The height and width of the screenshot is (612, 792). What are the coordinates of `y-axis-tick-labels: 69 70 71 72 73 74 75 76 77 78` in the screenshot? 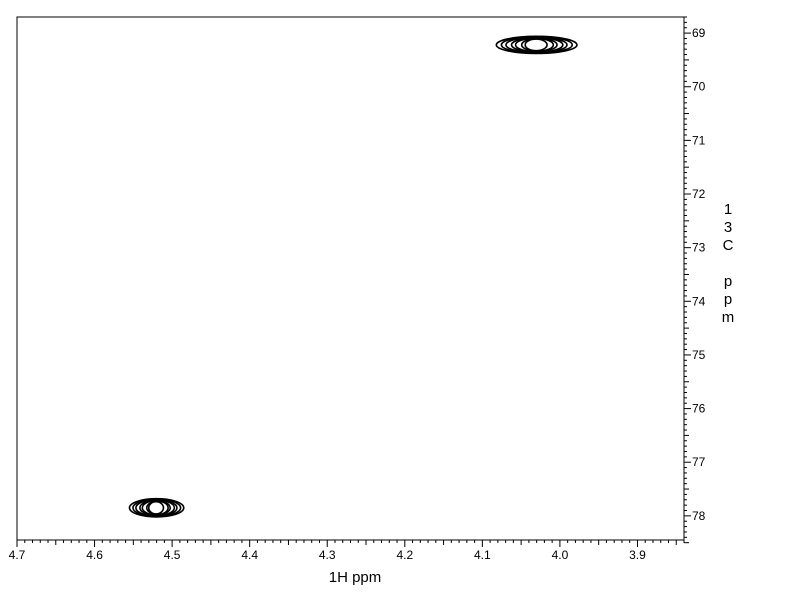 It's located at (699, 274).